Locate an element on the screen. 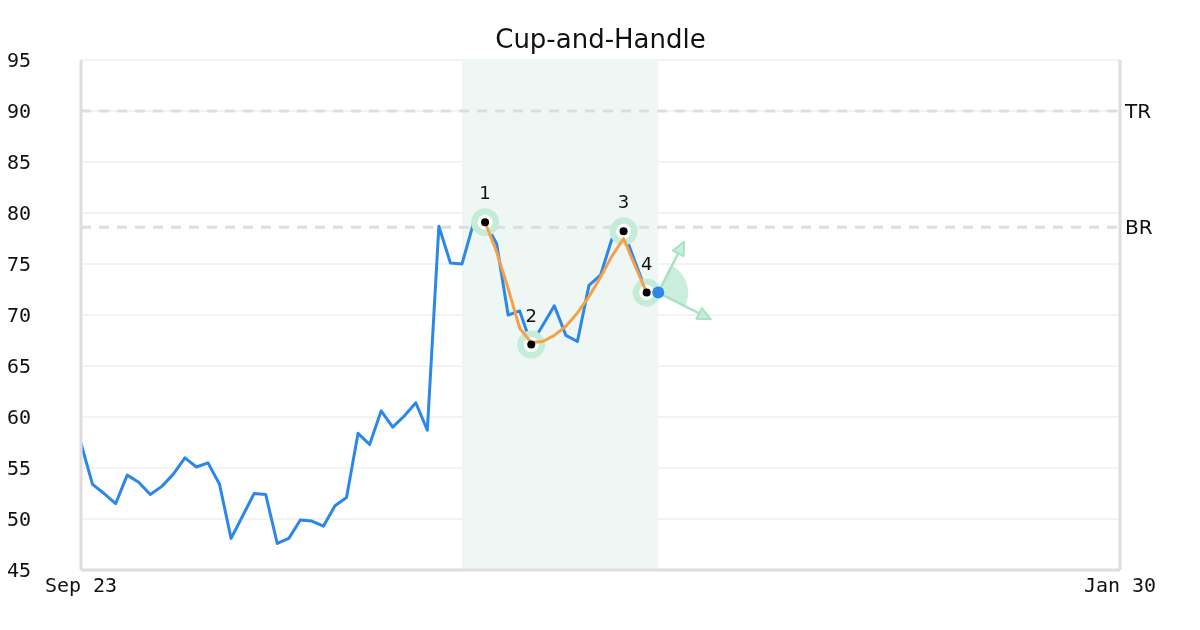  y-tick-label: 80 is located at coordinates (18, 213).